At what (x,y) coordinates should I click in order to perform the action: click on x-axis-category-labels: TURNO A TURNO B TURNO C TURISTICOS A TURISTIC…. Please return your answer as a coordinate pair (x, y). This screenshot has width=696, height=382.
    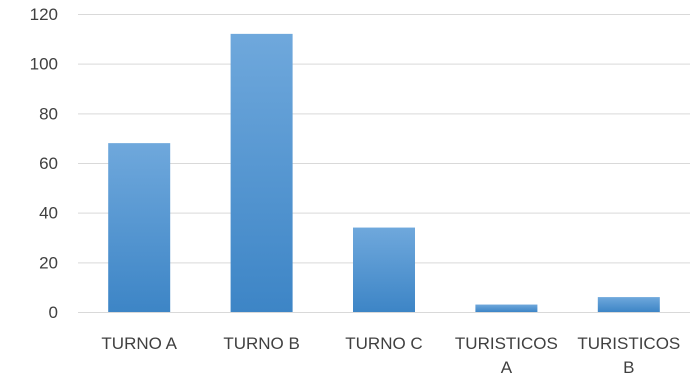
    Looking at the image, I should click on (390, 355).